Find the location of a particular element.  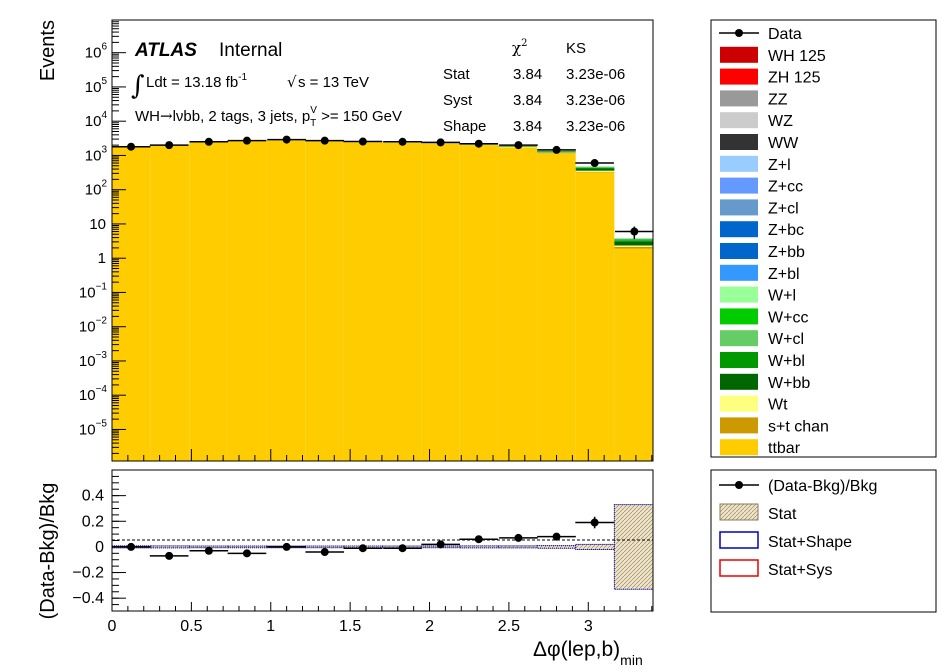

legend-label-w-cc: W+cc is located at coordinates (788, 317).